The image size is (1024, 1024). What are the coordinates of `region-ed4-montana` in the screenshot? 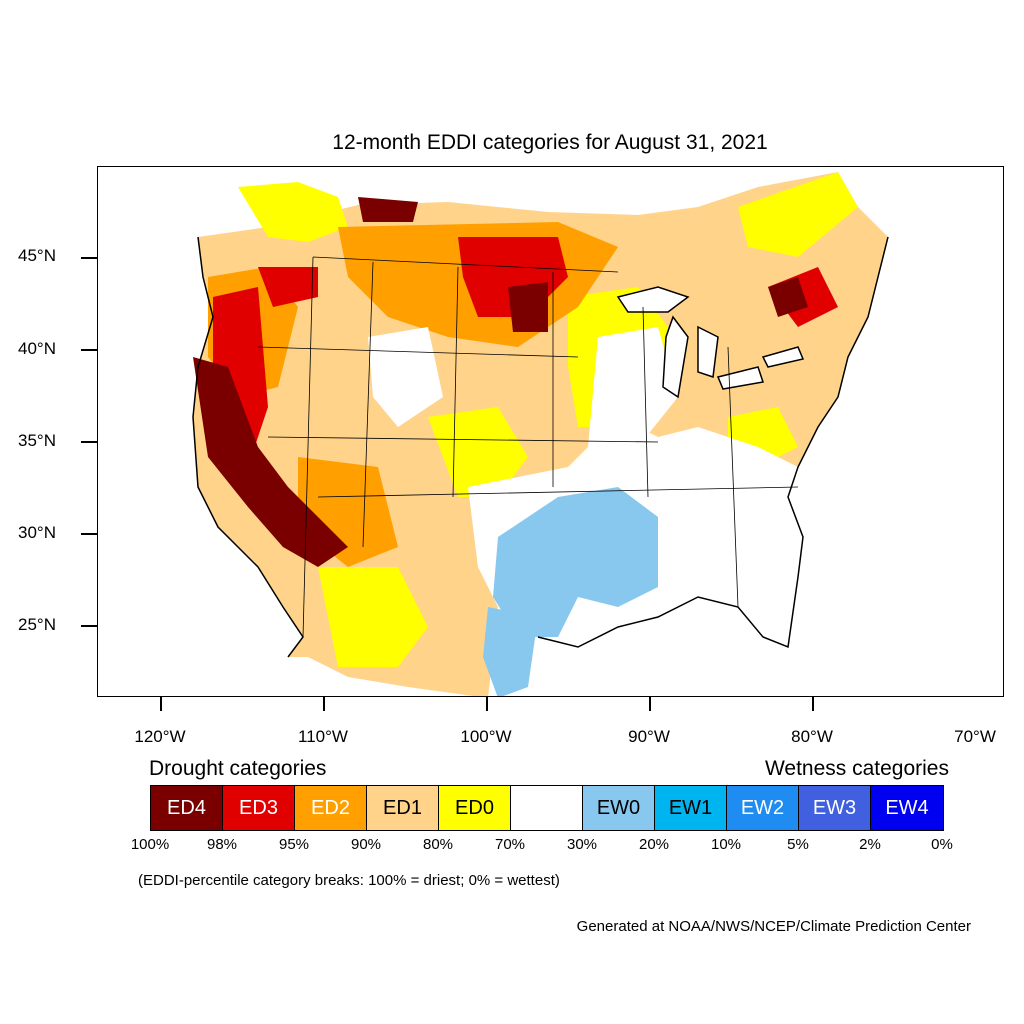 It's located at (388, 209).